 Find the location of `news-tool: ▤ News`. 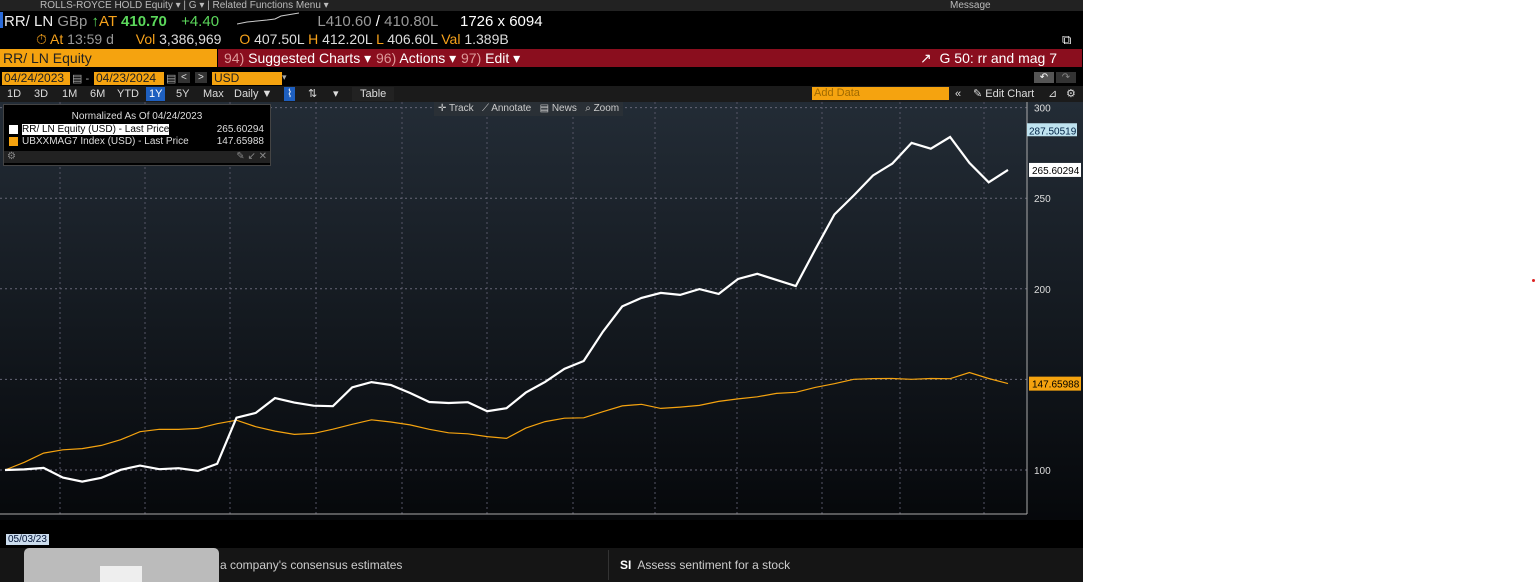

news-tool: ▤ News is located at coordinates (558, 108).